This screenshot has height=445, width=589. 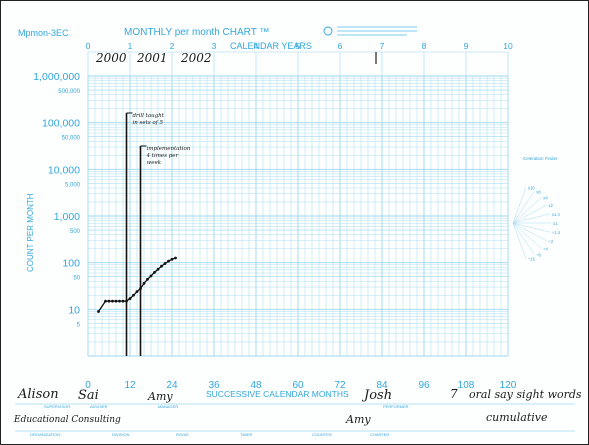 What do you see at coordinates (130, 46) in the screenshot?
I see `year-tick-label: 1` at bounding box center [130, 46].